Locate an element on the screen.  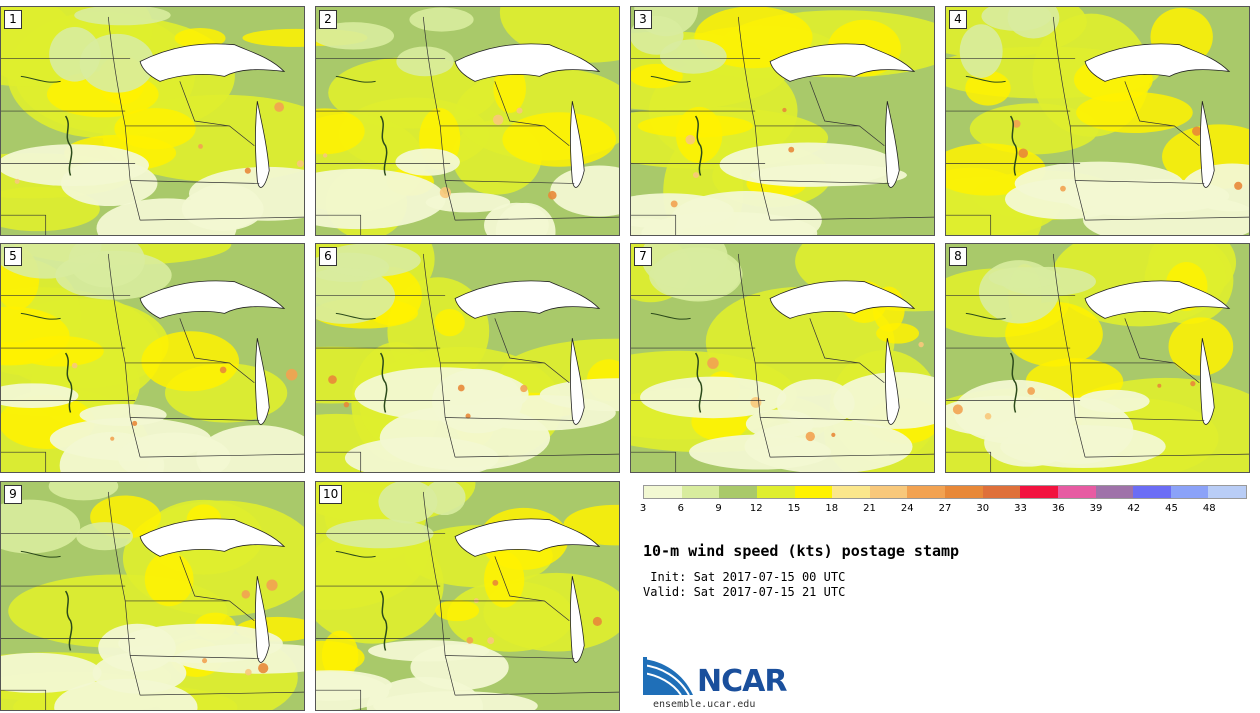
map-panel-5: 5 is located at coordinates (152, 358).